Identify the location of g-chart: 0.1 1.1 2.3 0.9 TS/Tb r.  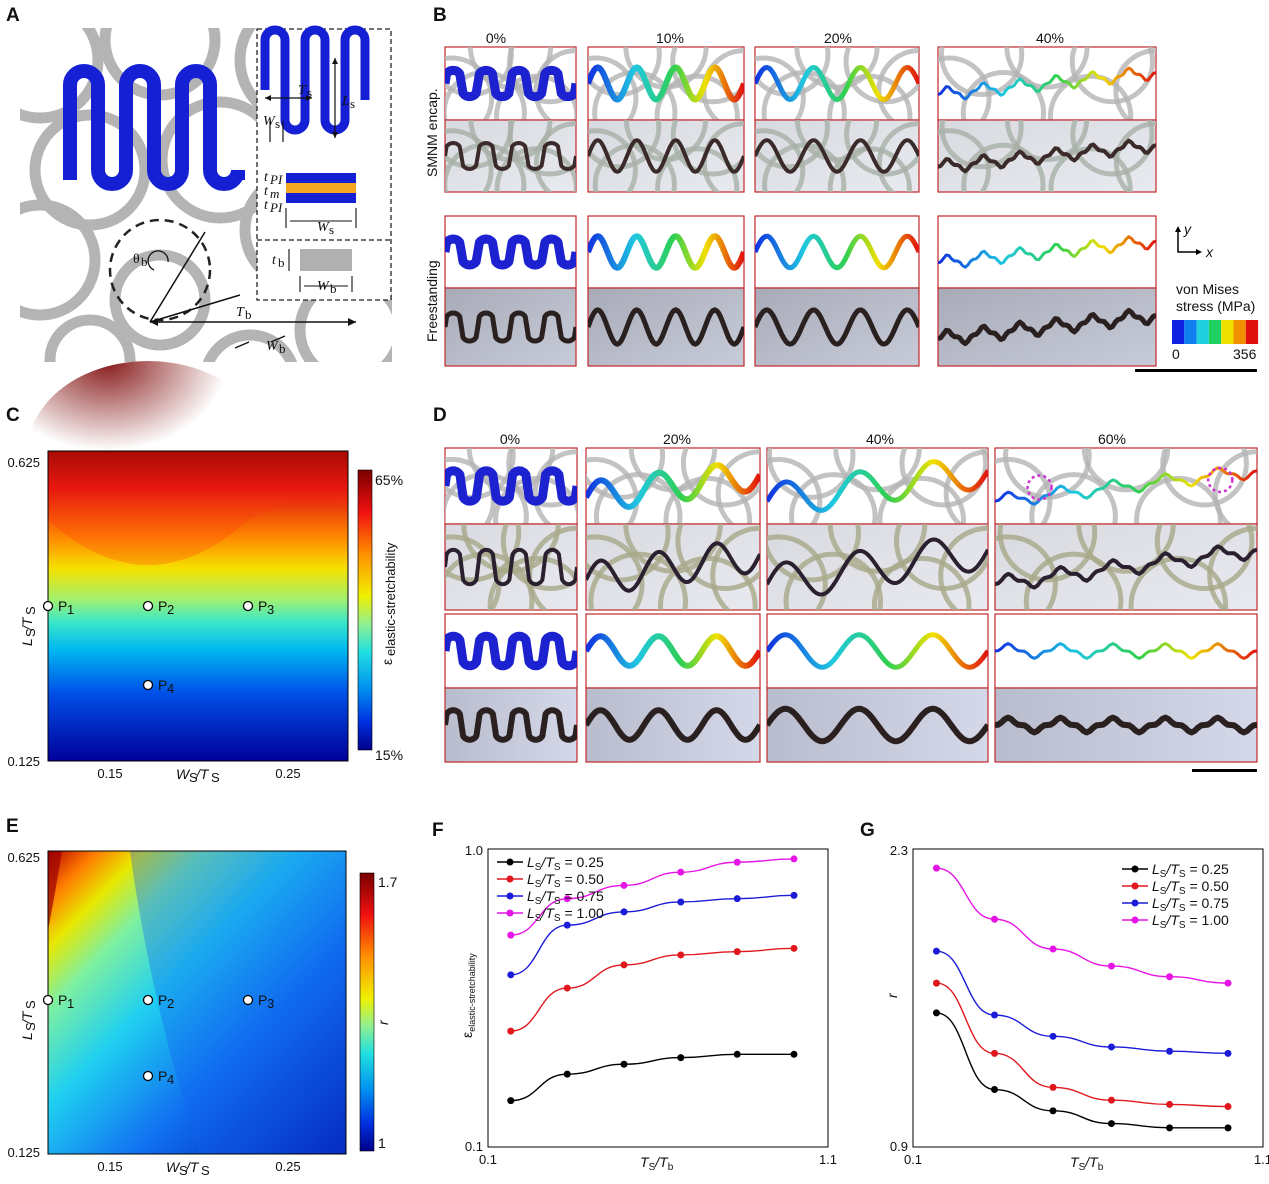
(1076, 1008).